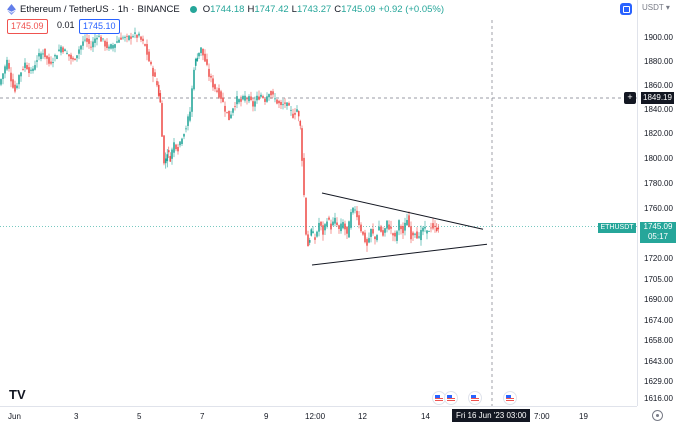 The width and height of the screenshot is (680, 429). I want to click on last-price-label: 1745.09 05:17, so click(658, 232).